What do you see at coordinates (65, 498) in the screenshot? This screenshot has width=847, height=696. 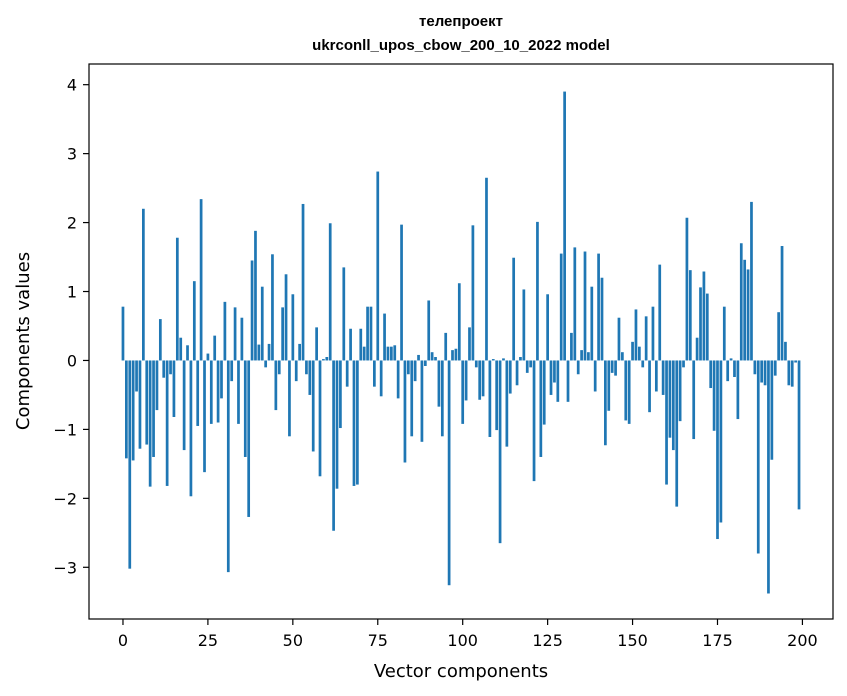 I see `y-tick-label: −2` at bounding box center [65, 498].